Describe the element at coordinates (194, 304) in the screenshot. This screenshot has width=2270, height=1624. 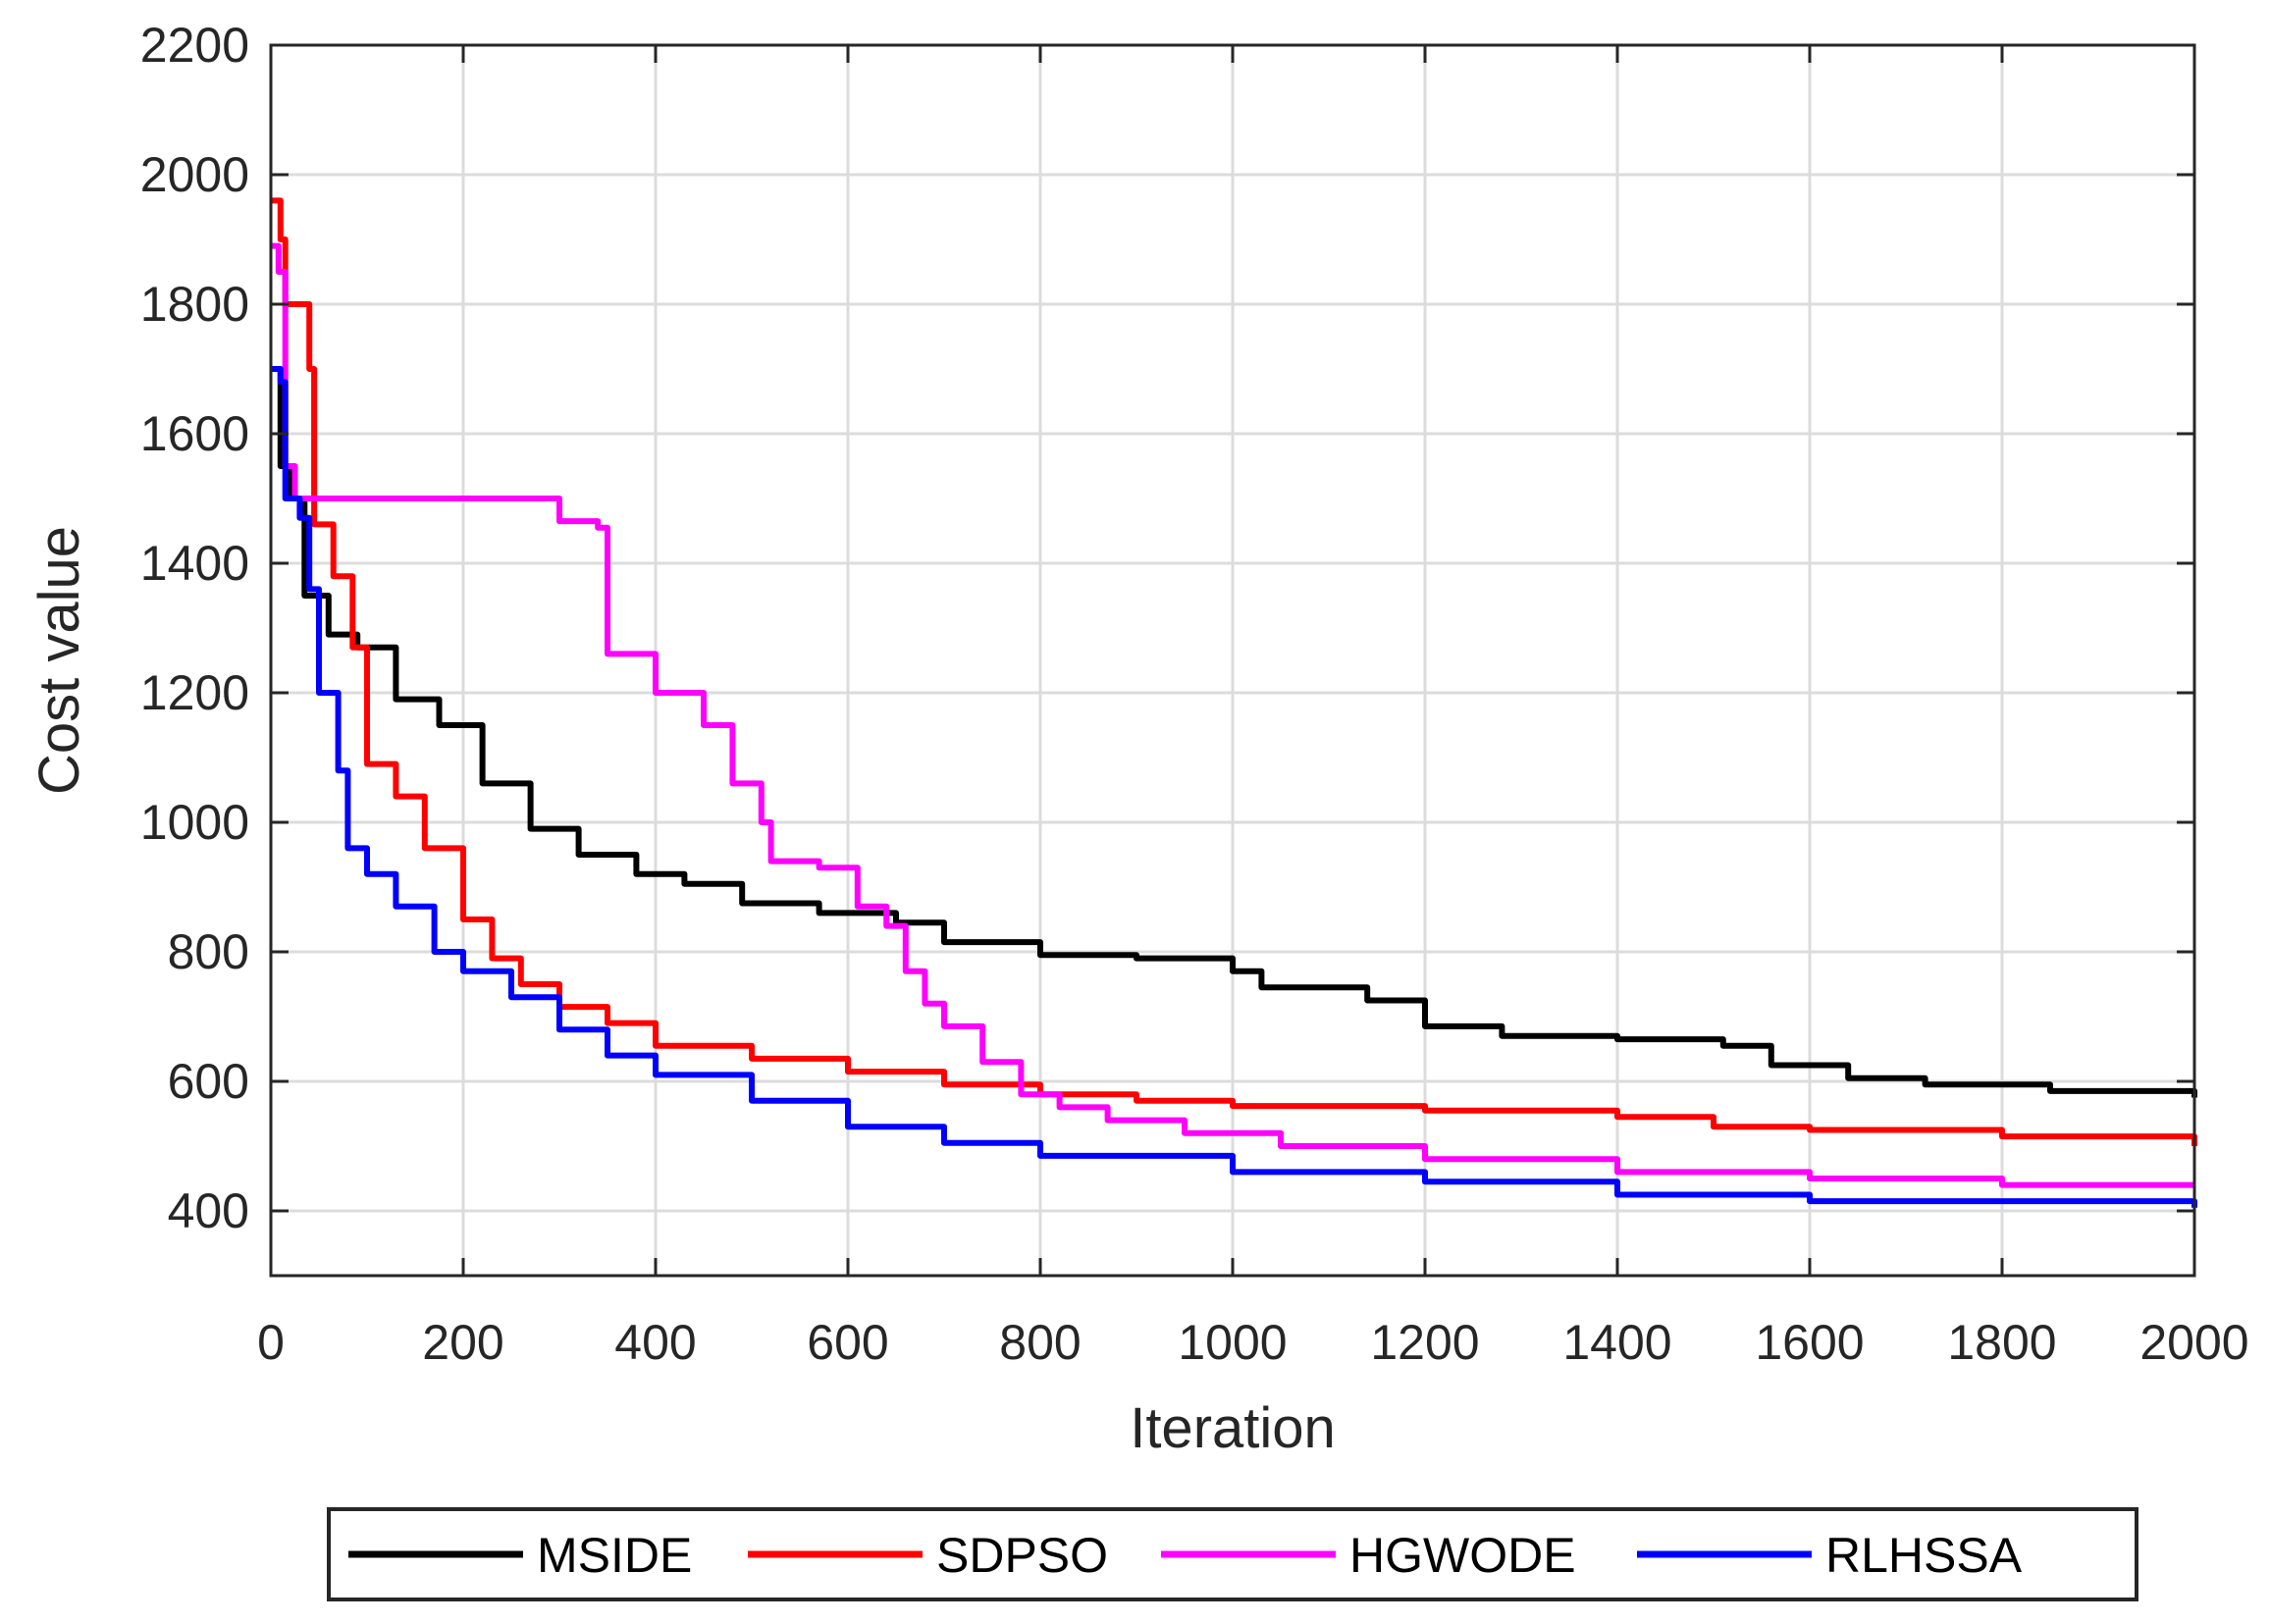
I see `y-tick-label: 1800` at that location.